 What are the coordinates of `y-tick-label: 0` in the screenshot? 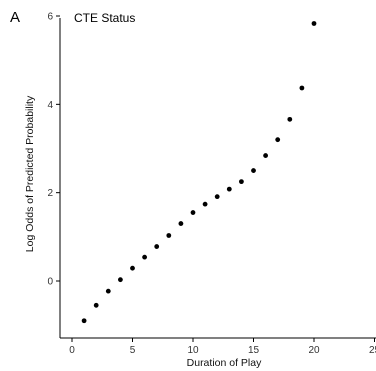 It's located at (50, 282).